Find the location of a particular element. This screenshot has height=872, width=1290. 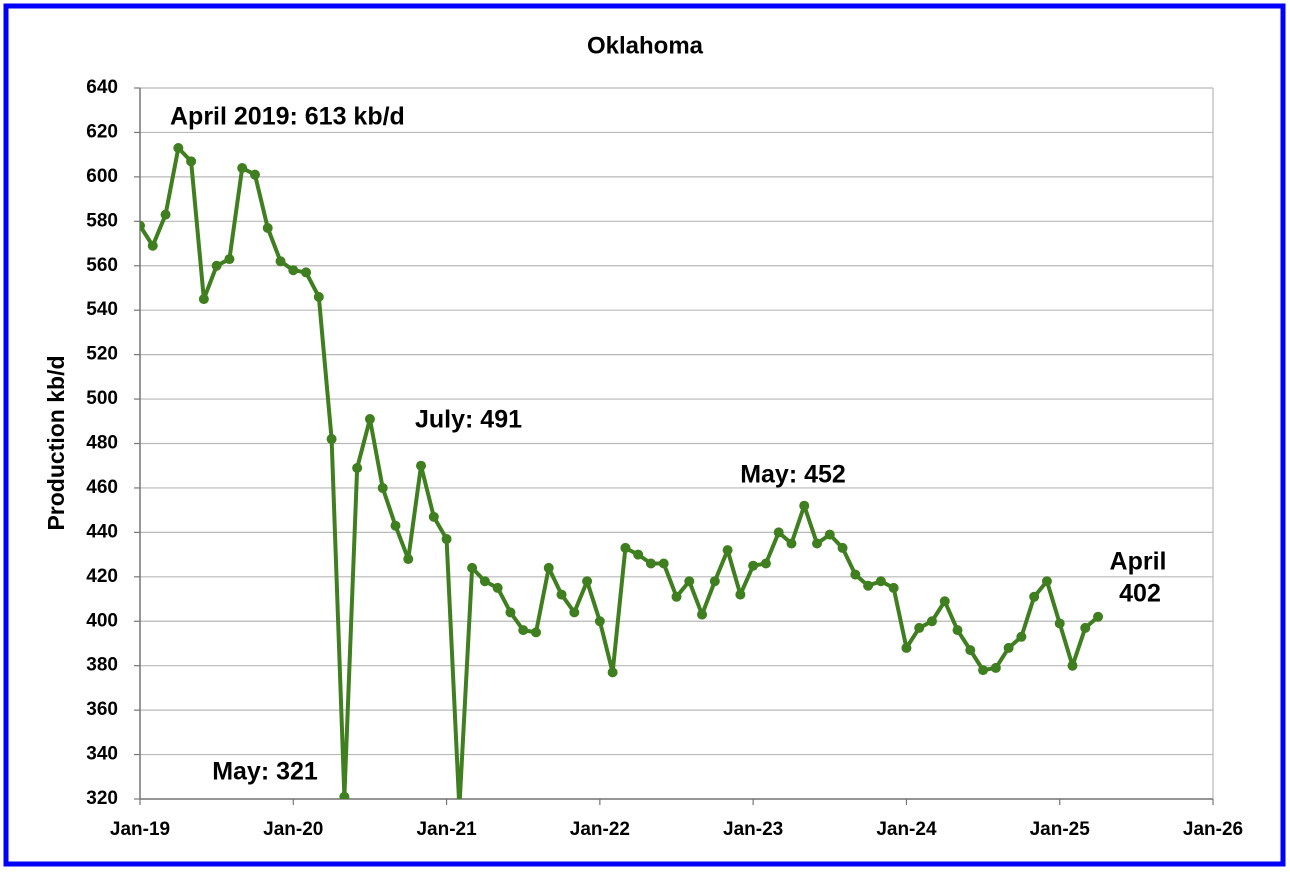

y-tick-label: 620 is located at coordinates (102, 131).